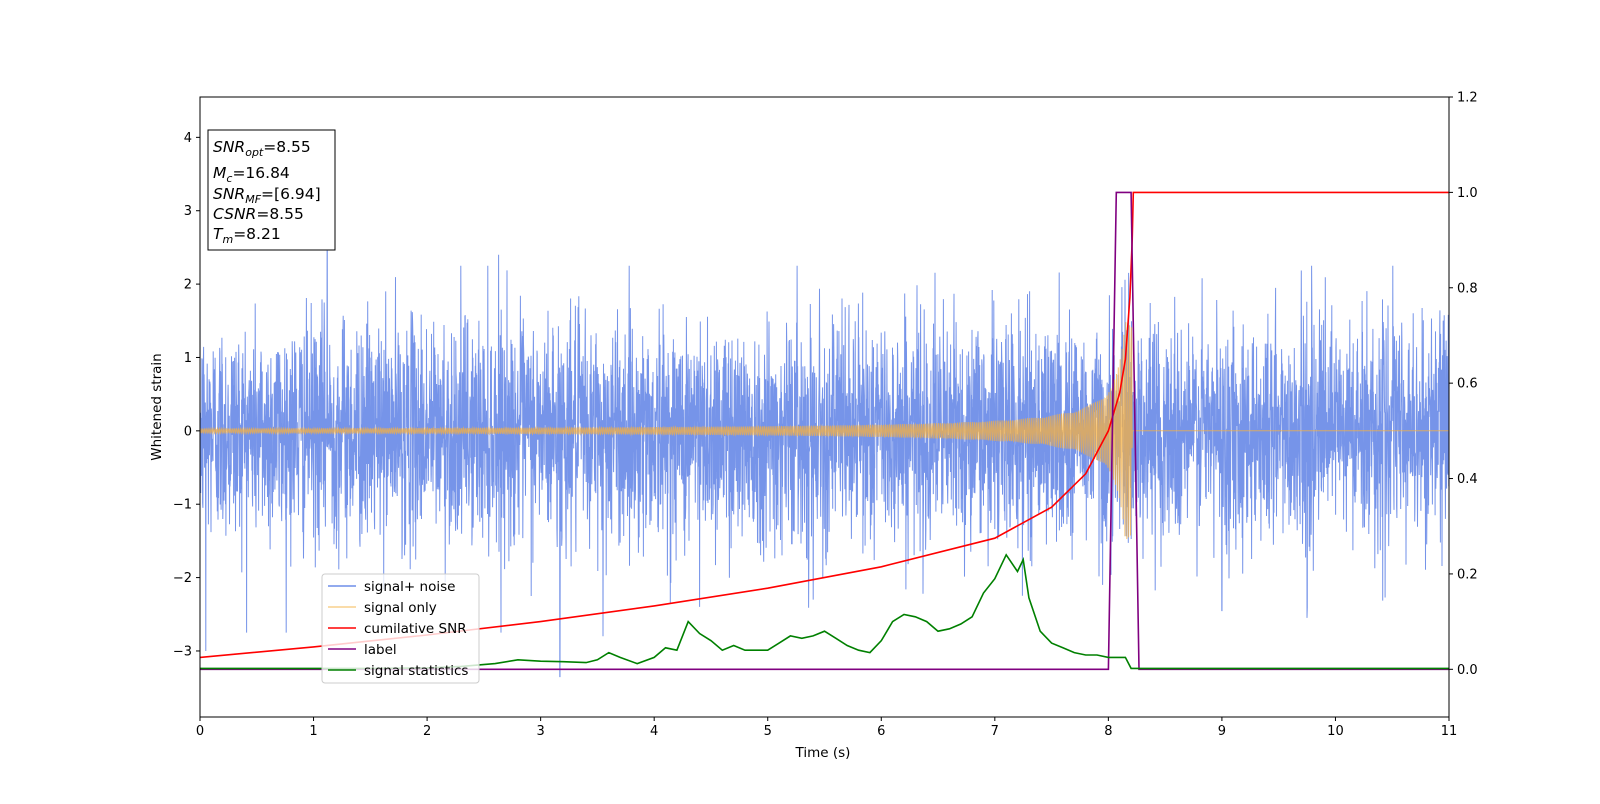 This screenshot has width=1600, height=804. What do you see at coordinates (1467, 288) in the screenshot?
I see `y-right-tick-label: 0.8` at bounding box center [1467, 288].